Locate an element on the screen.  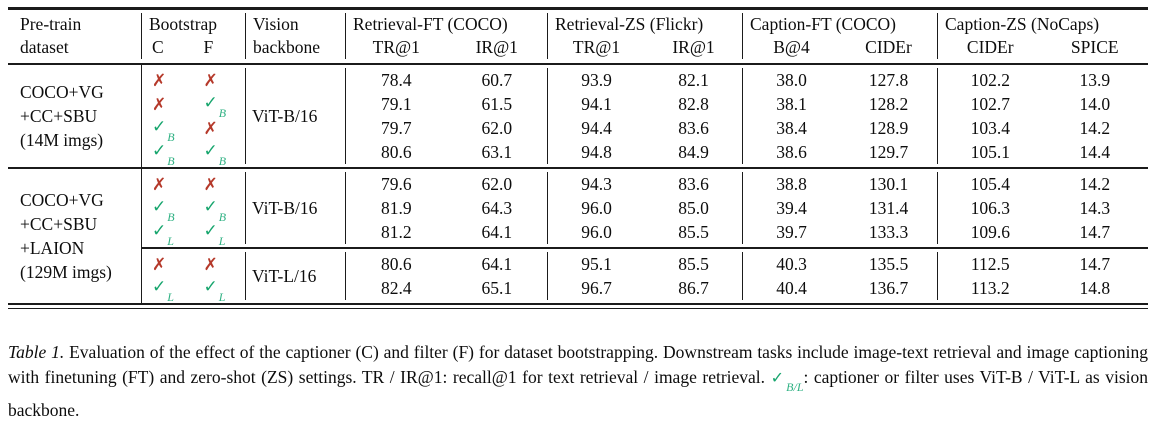
metric-value: 102.2 is located at coordinates (990, 80).